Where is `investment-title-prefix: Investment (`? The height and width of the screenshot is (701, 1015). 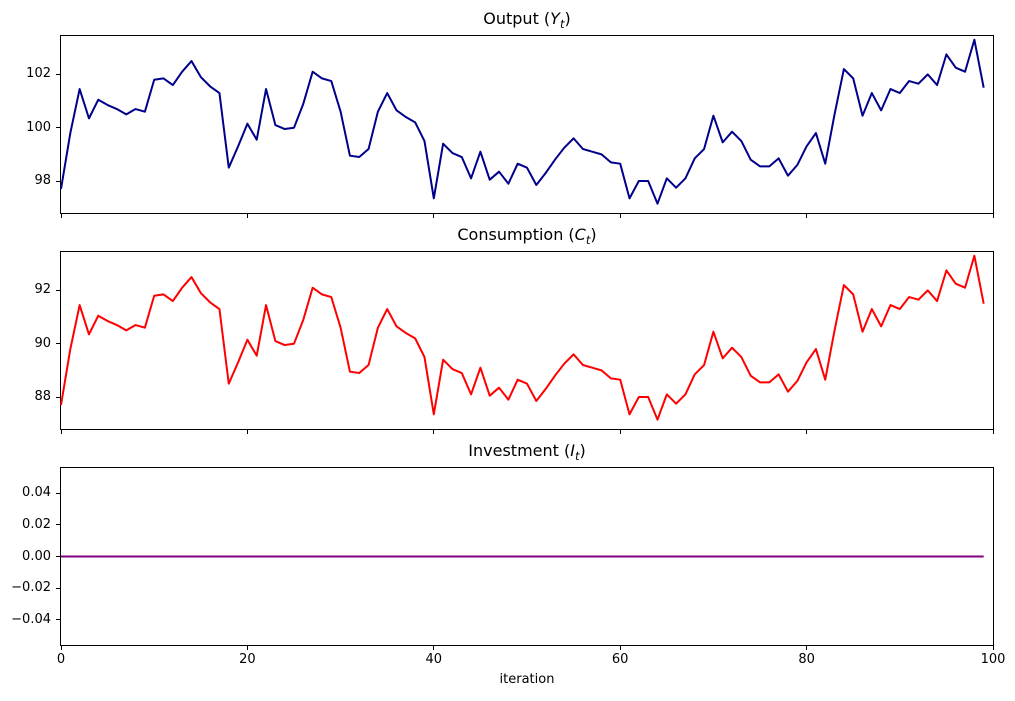
investment-title-prefix: Investment ( is located at coordinates (519, 450).